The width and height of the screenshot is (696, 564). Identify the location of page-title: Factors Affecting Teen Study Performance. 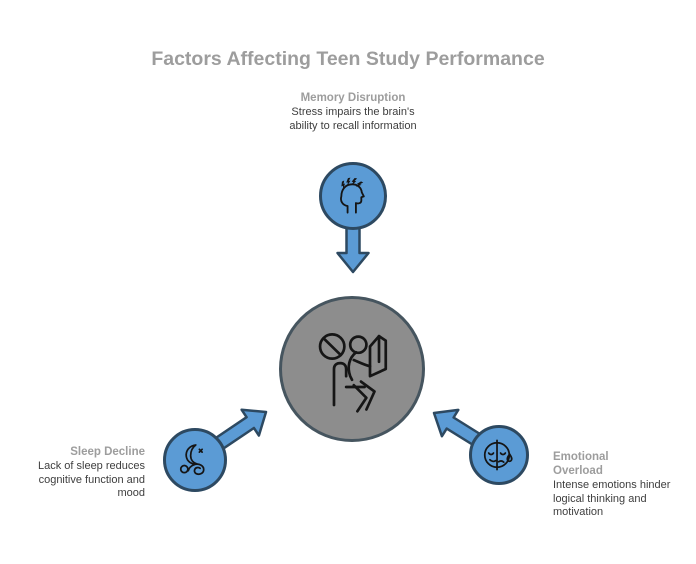
(348, 59).